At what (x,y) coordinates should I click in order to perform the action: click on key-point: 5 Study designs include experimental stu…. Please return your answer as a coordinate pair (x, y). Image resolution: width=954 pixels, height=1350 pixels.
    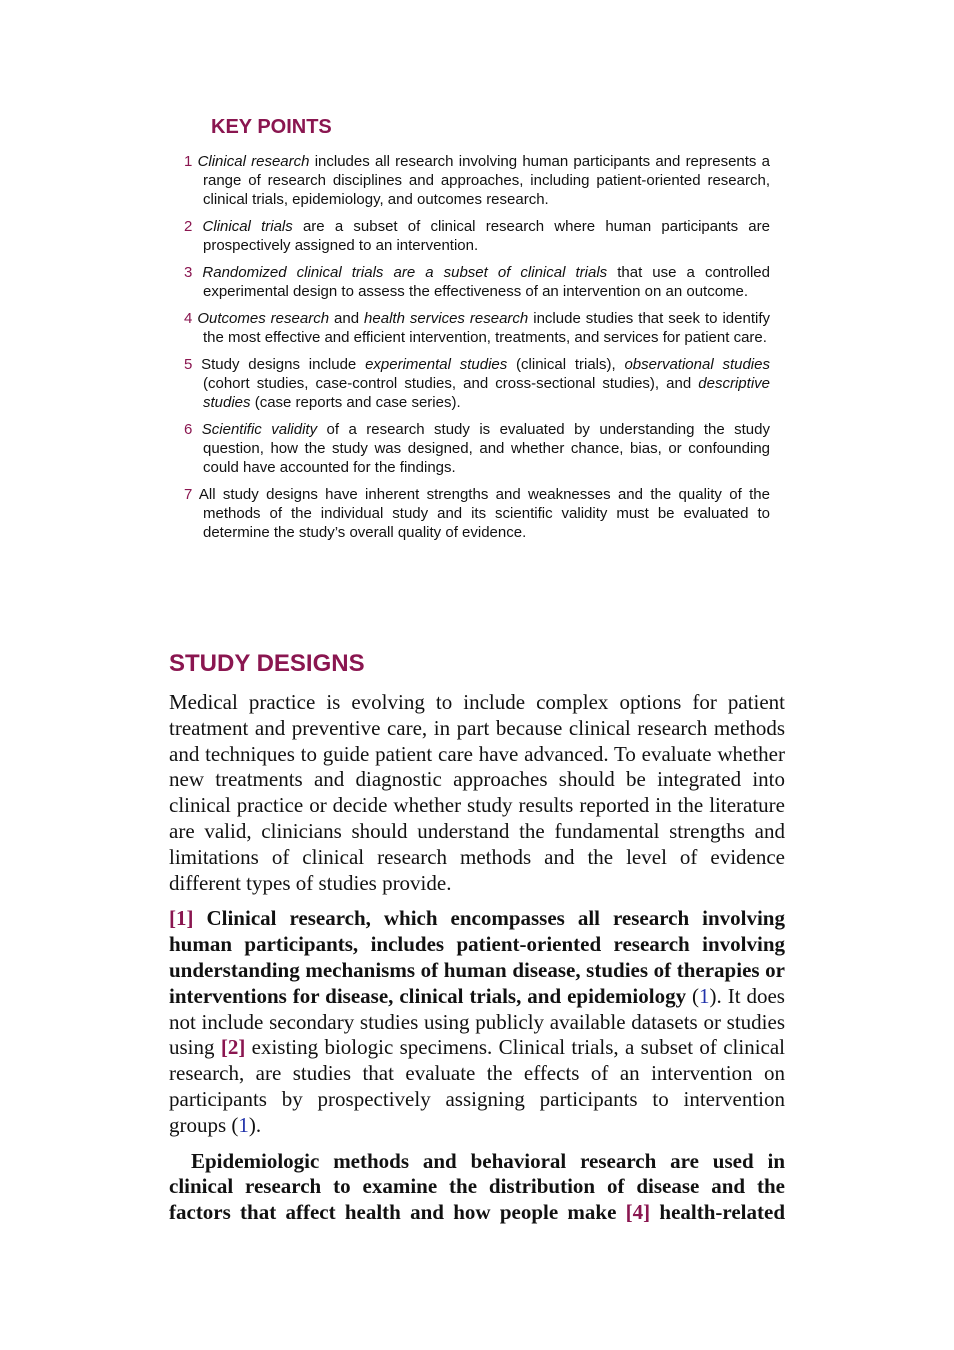
    Looking at the image, I should click on (477, 383).